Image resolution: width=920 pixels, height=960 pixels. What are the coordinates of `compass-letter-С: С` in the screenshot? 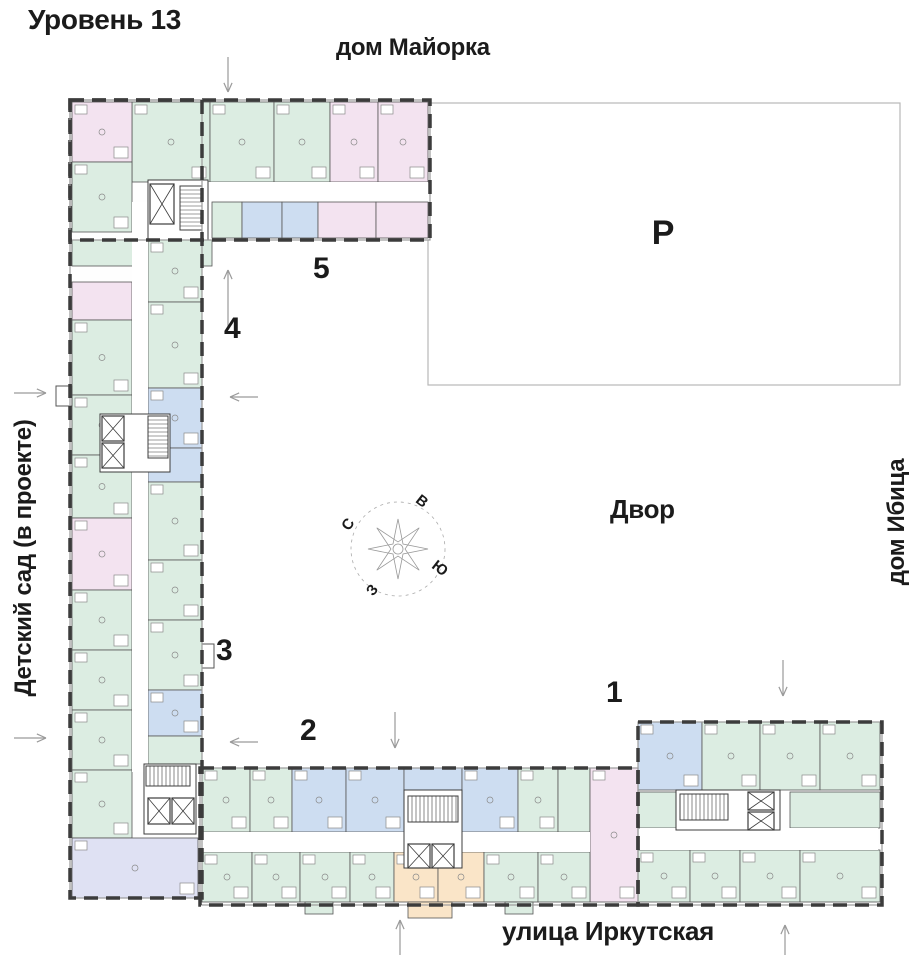 It's located at (348, 524).